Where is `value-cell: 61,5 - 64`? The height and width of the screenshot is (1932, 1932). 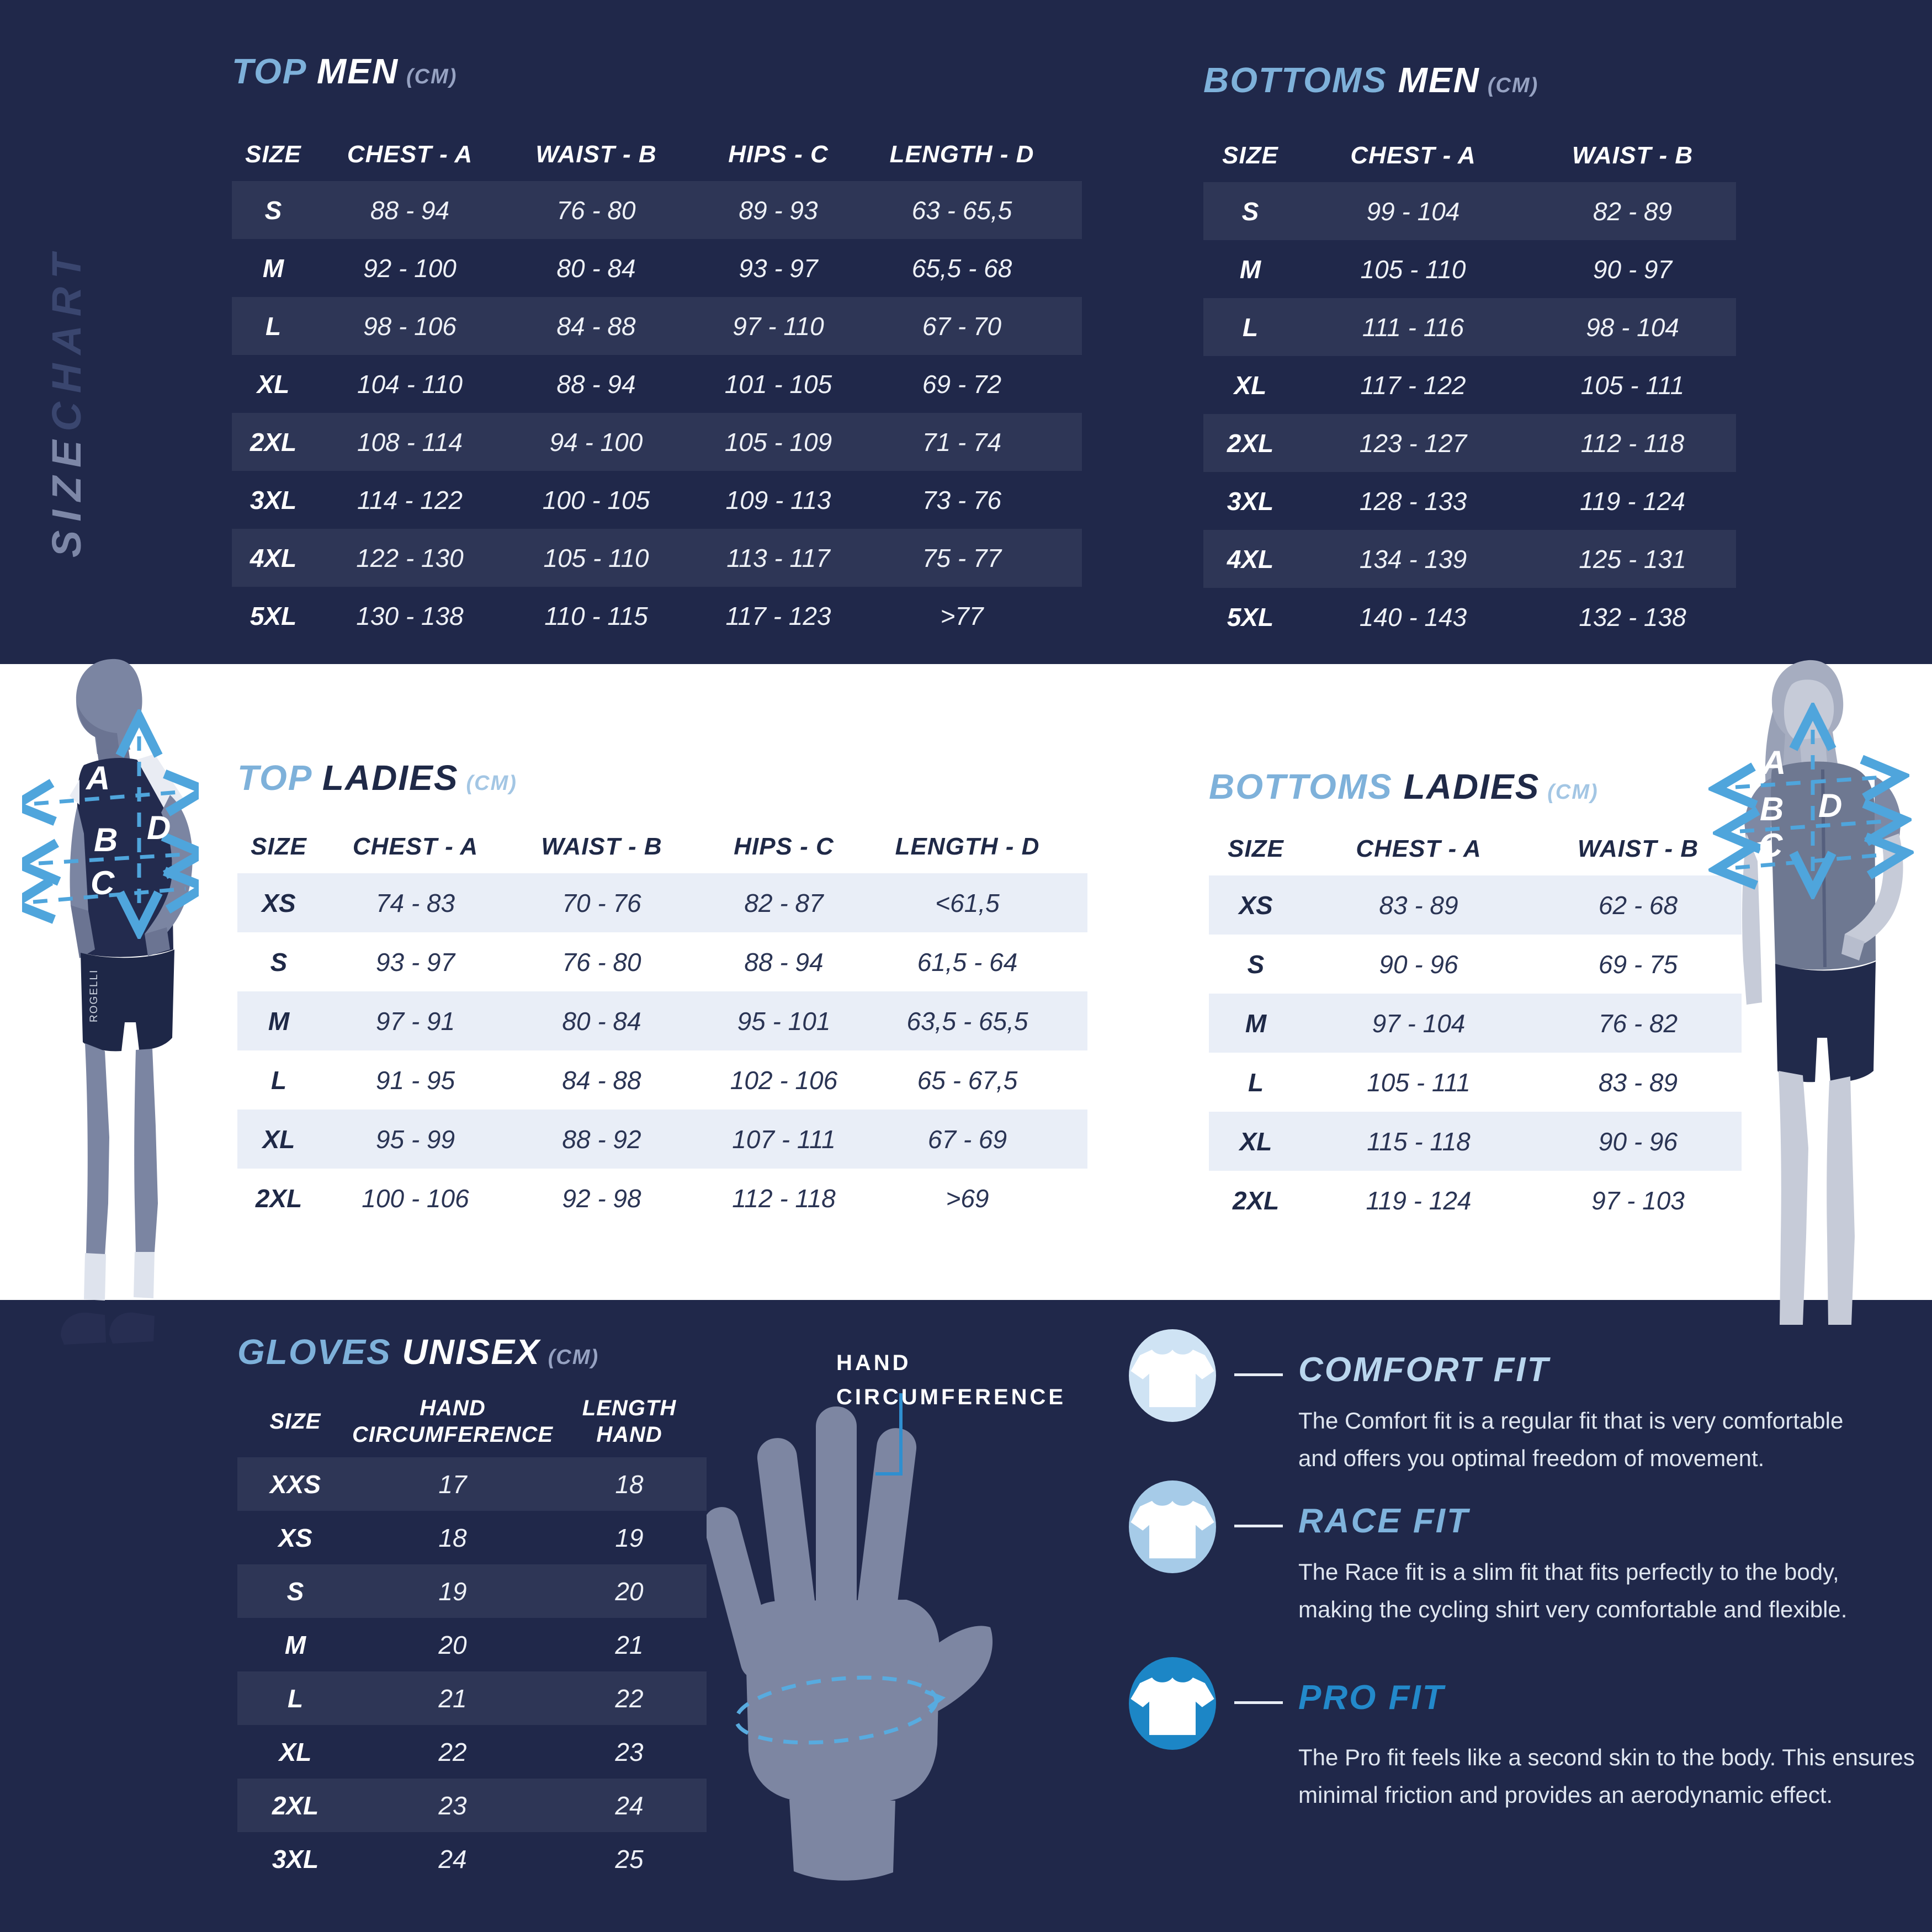 value-cell: 61,5 - 64 is located at coordinates (968, 962).